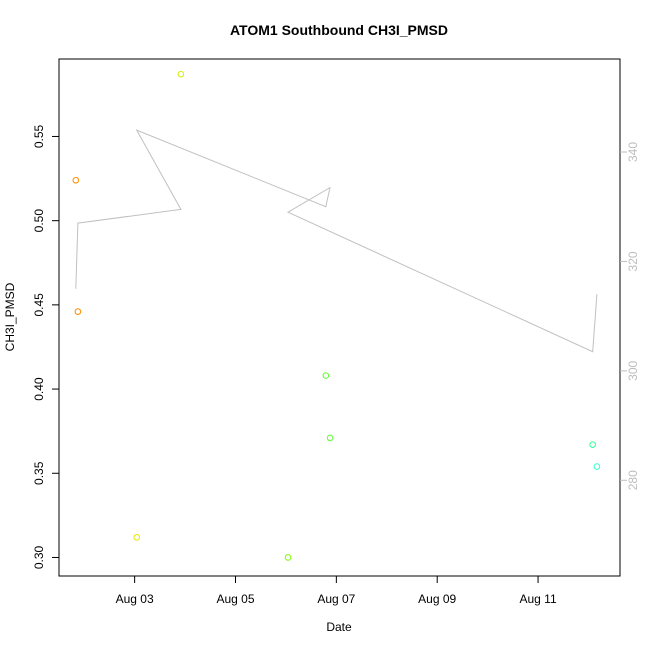 This screenshot has width=650, height=655. What do you see at coordinates (633, 152) in the screenshot?
I see `y2-tick-label: 340` at bounding box center [633, 152].